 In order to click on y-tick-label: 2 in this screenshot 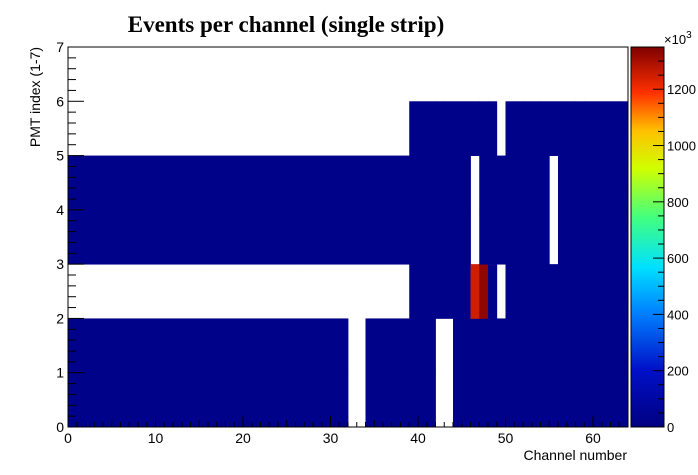, I will do `click(60, 318)`.